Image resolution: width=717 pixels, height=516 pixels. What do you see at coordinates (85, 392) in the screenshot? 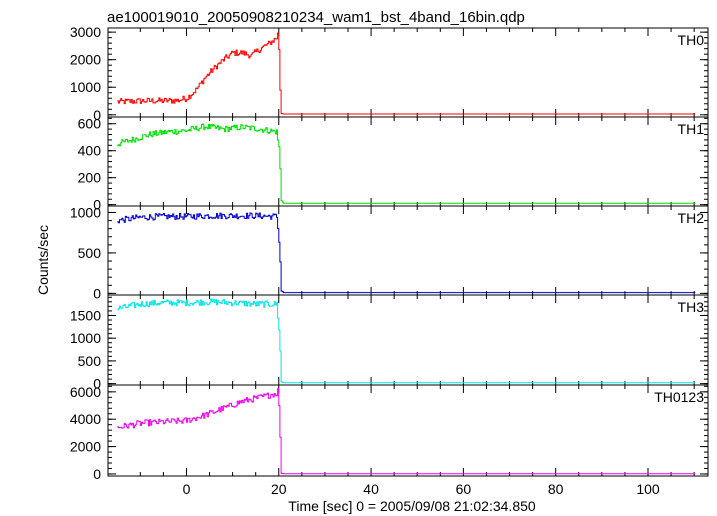
I see `y-tick-label: 6000` at bounding box center [85, 392].